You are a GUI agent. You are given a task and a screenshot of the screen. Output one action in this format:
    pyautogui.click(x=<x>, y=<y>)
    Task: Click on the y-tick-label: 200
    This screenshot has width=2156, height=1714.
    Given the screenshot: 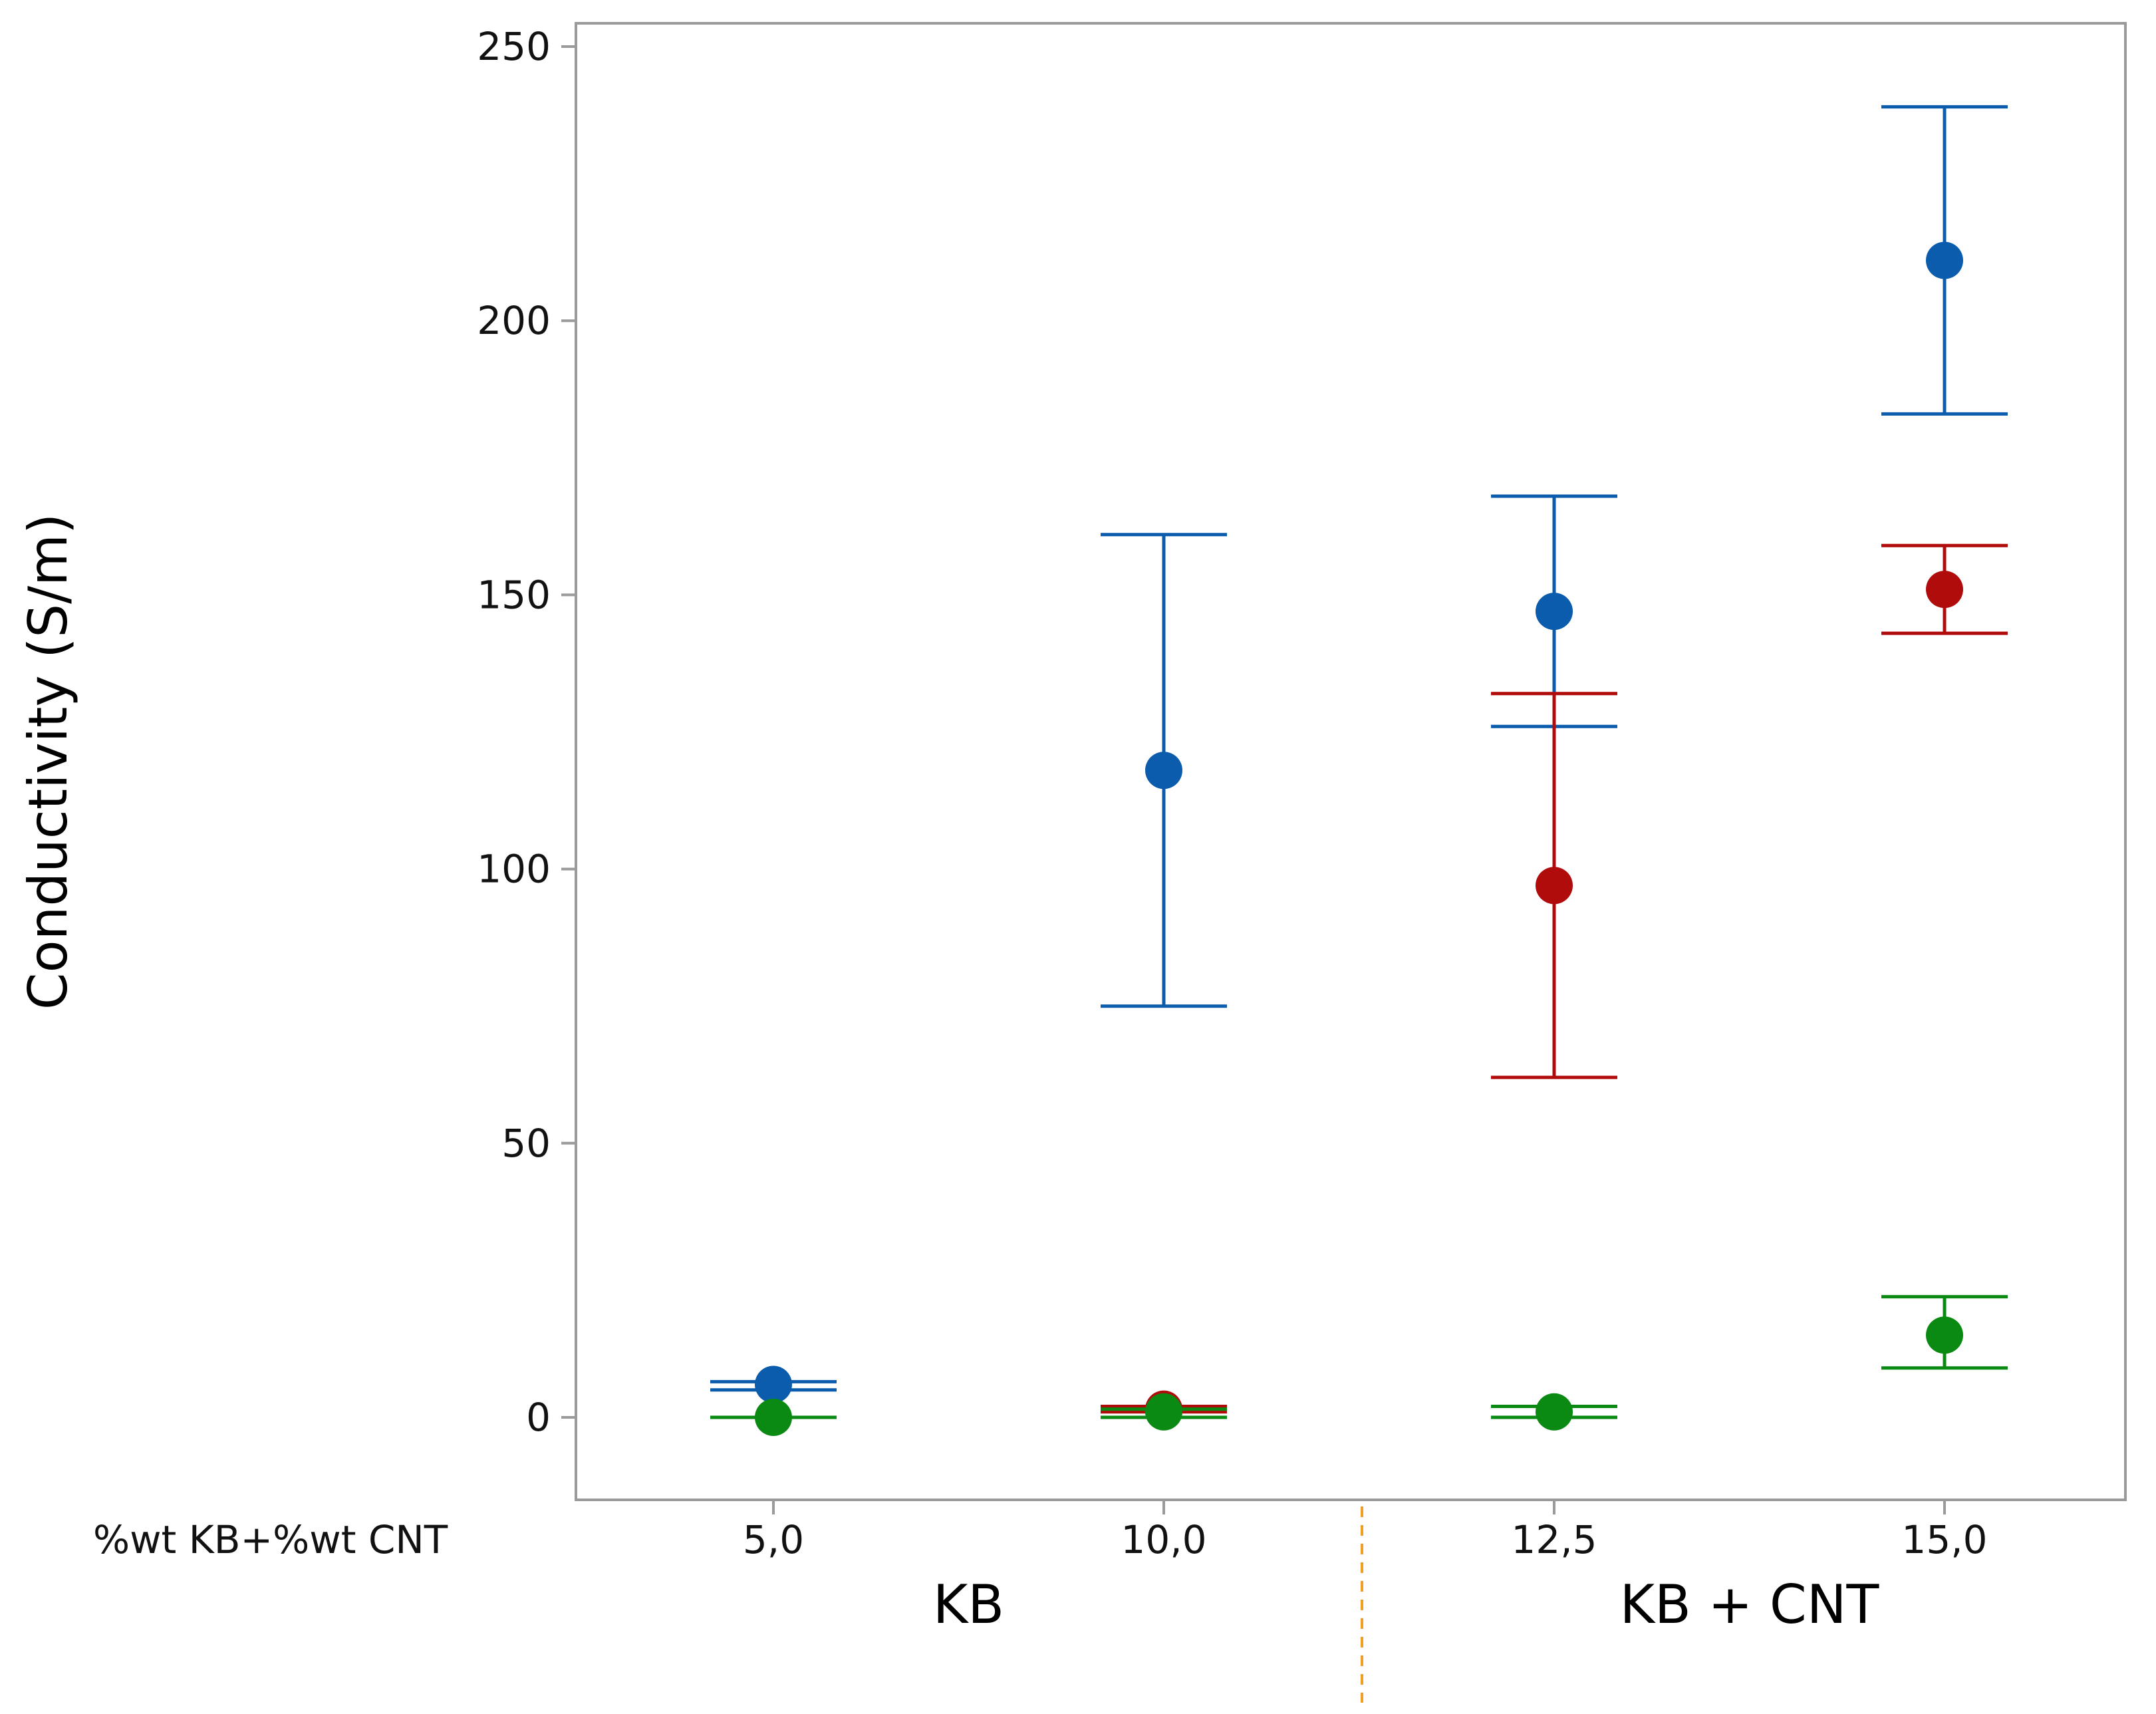 What is the action you would take?
    pyautogui.click(x=514, y=320)
    